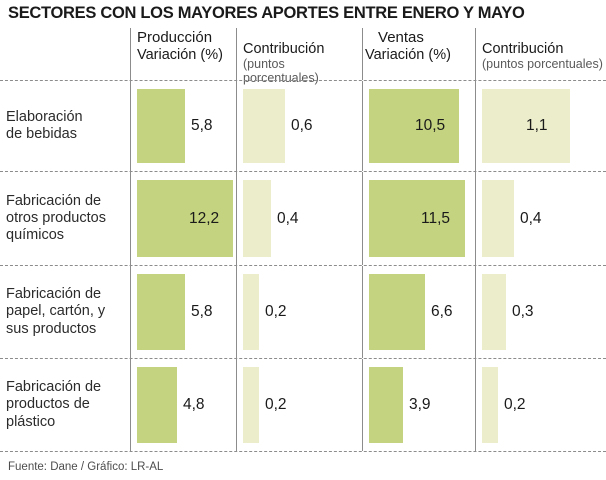 Image resolution: width=606 pixels, height=480 pixels. I want to click on value-text: 3,9, so click(420, 404).